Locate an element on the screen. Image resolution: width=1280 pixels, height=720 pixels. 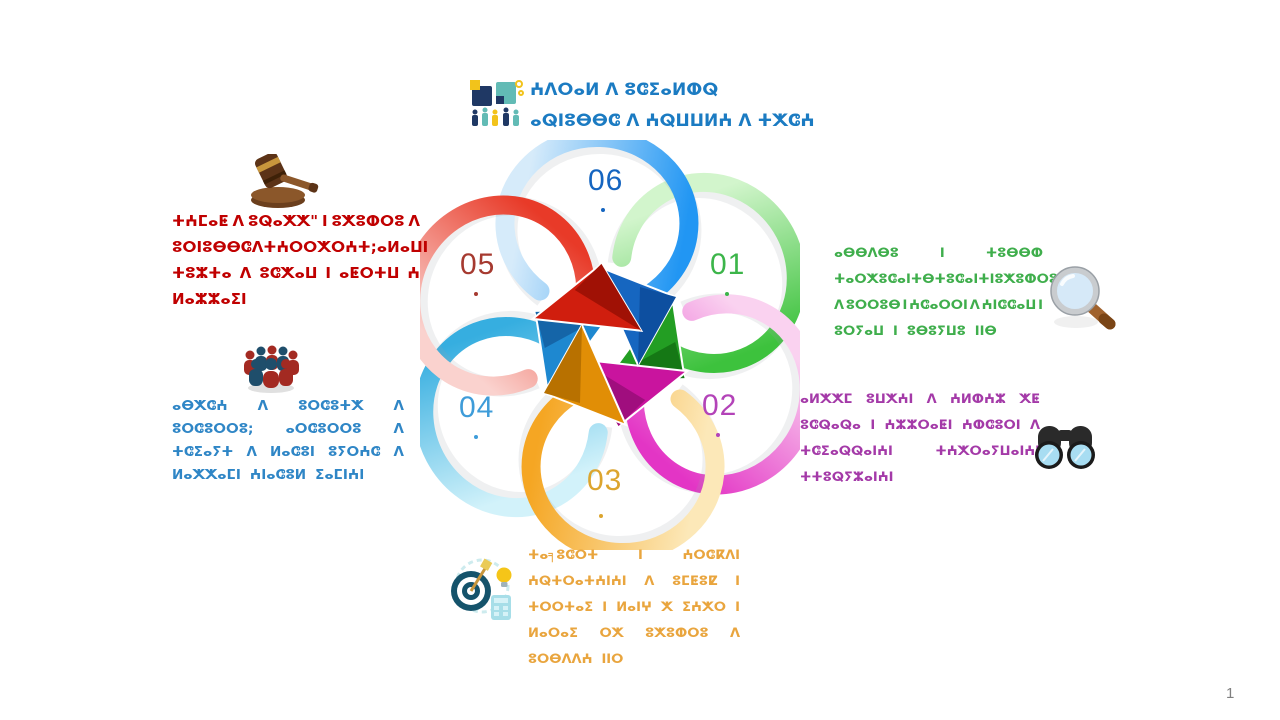
text-word: ⵄⵀⵛⵓⵔⵏ is located at coordinates (991, 425).